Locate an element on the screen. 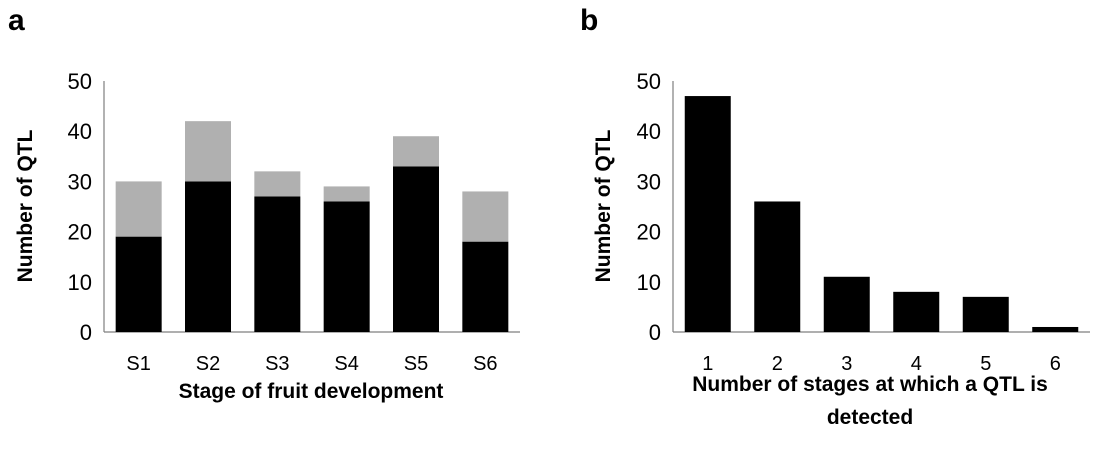 The width and height of the screenshot is (1095, 462). chart-b-y-tick-label: 20 is located at coordinates (649, 232).